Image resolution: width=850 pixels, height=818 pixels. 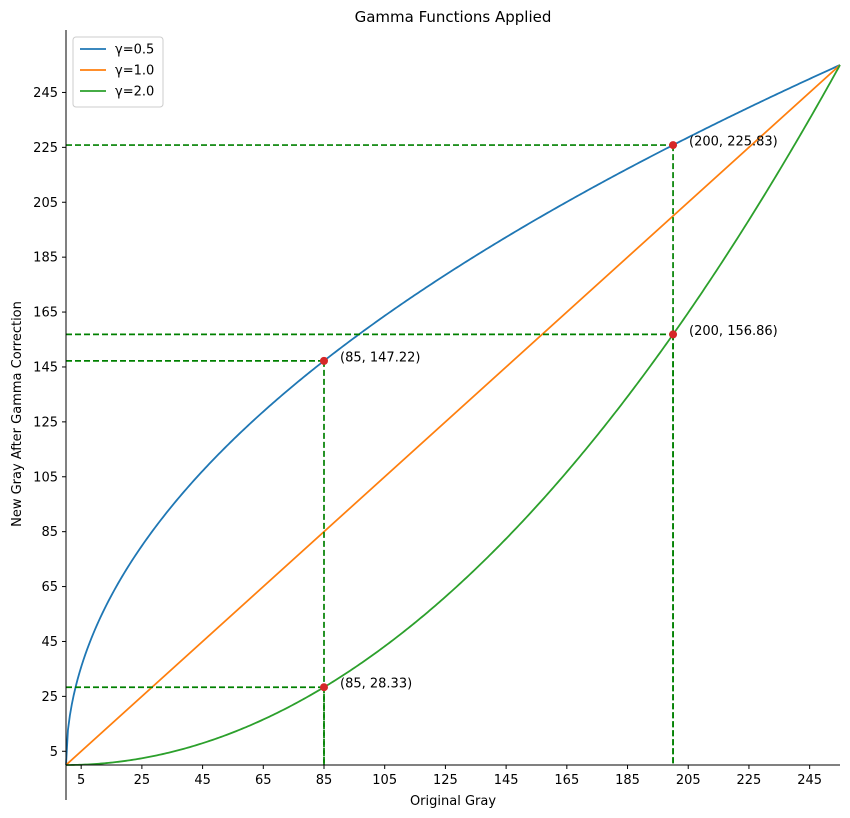 What do you see at coordinates (45, 258) in the screenshot?
I see `y-tick-label: 185` at bounding box center [45, 258].